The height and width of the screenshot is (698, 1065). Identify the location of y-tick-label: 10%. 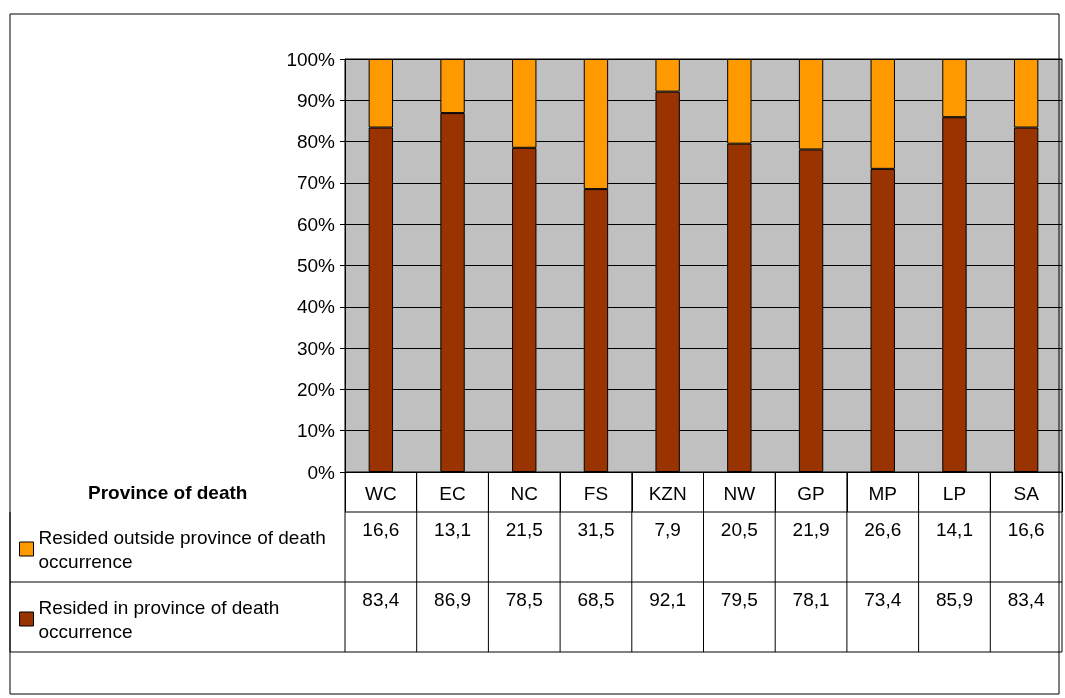
(316, 431).